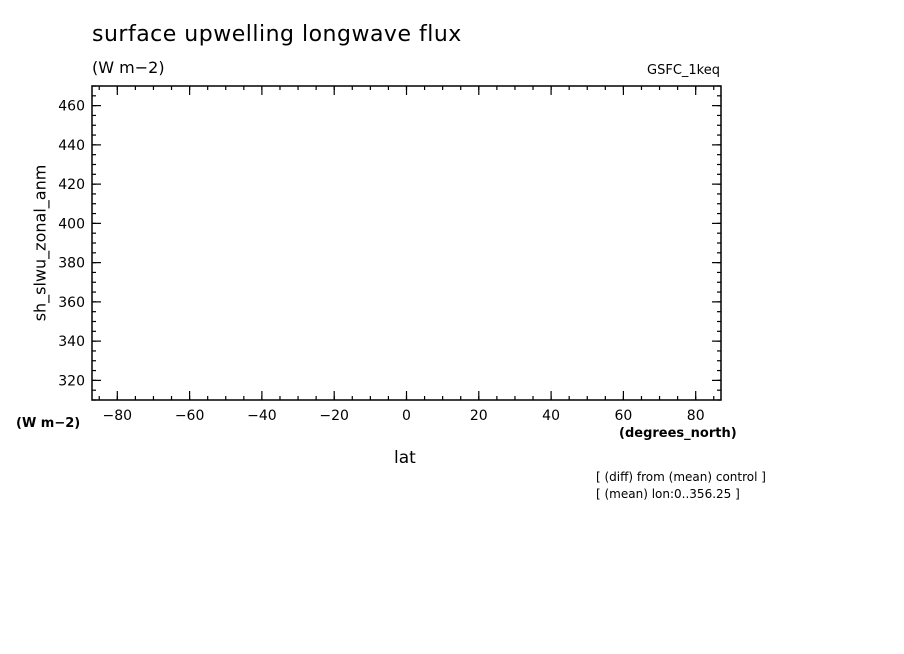 The width and height of the screenshot is (904, 654). Describe the element at coordinates (262, 416) in the screenshot. I see `x-tick-label: −40` at that location.